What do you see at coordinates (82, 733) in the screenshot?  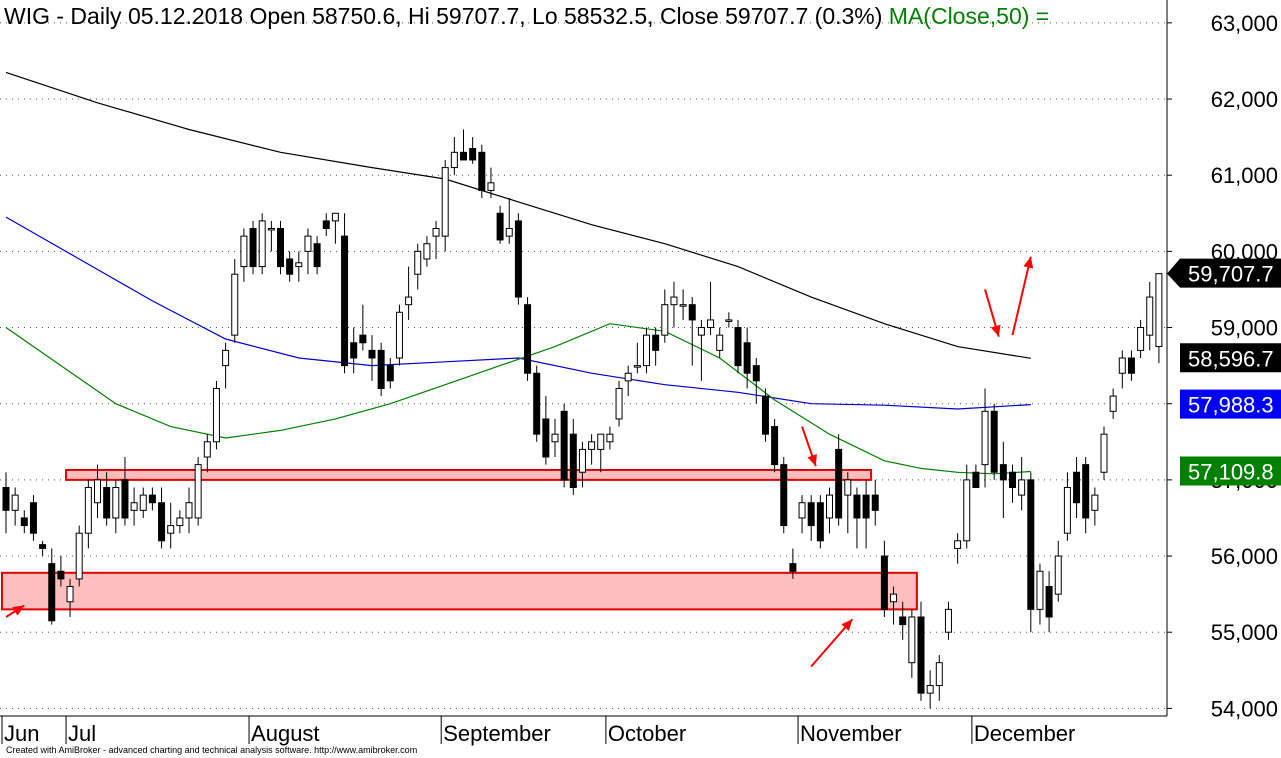 I see `x-tick-label: Jul` at bounding box center [82, 733].